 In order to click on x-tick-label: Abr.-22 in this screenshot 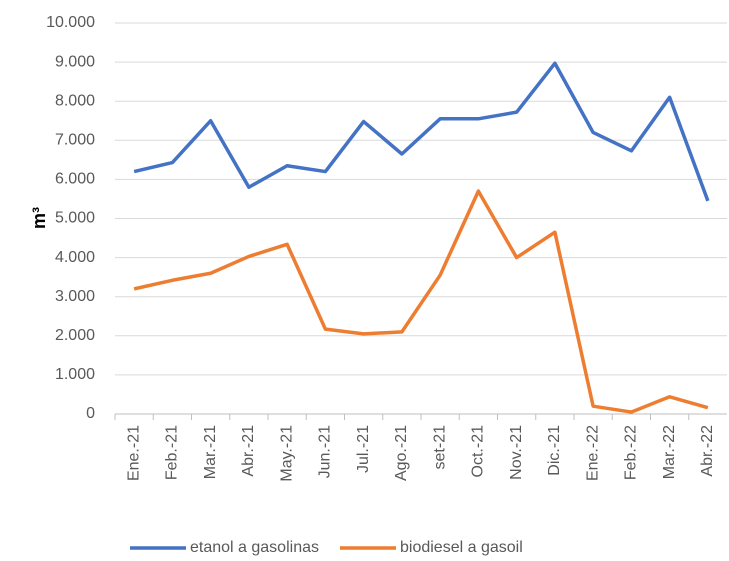, I will do `click(707, 451)`.